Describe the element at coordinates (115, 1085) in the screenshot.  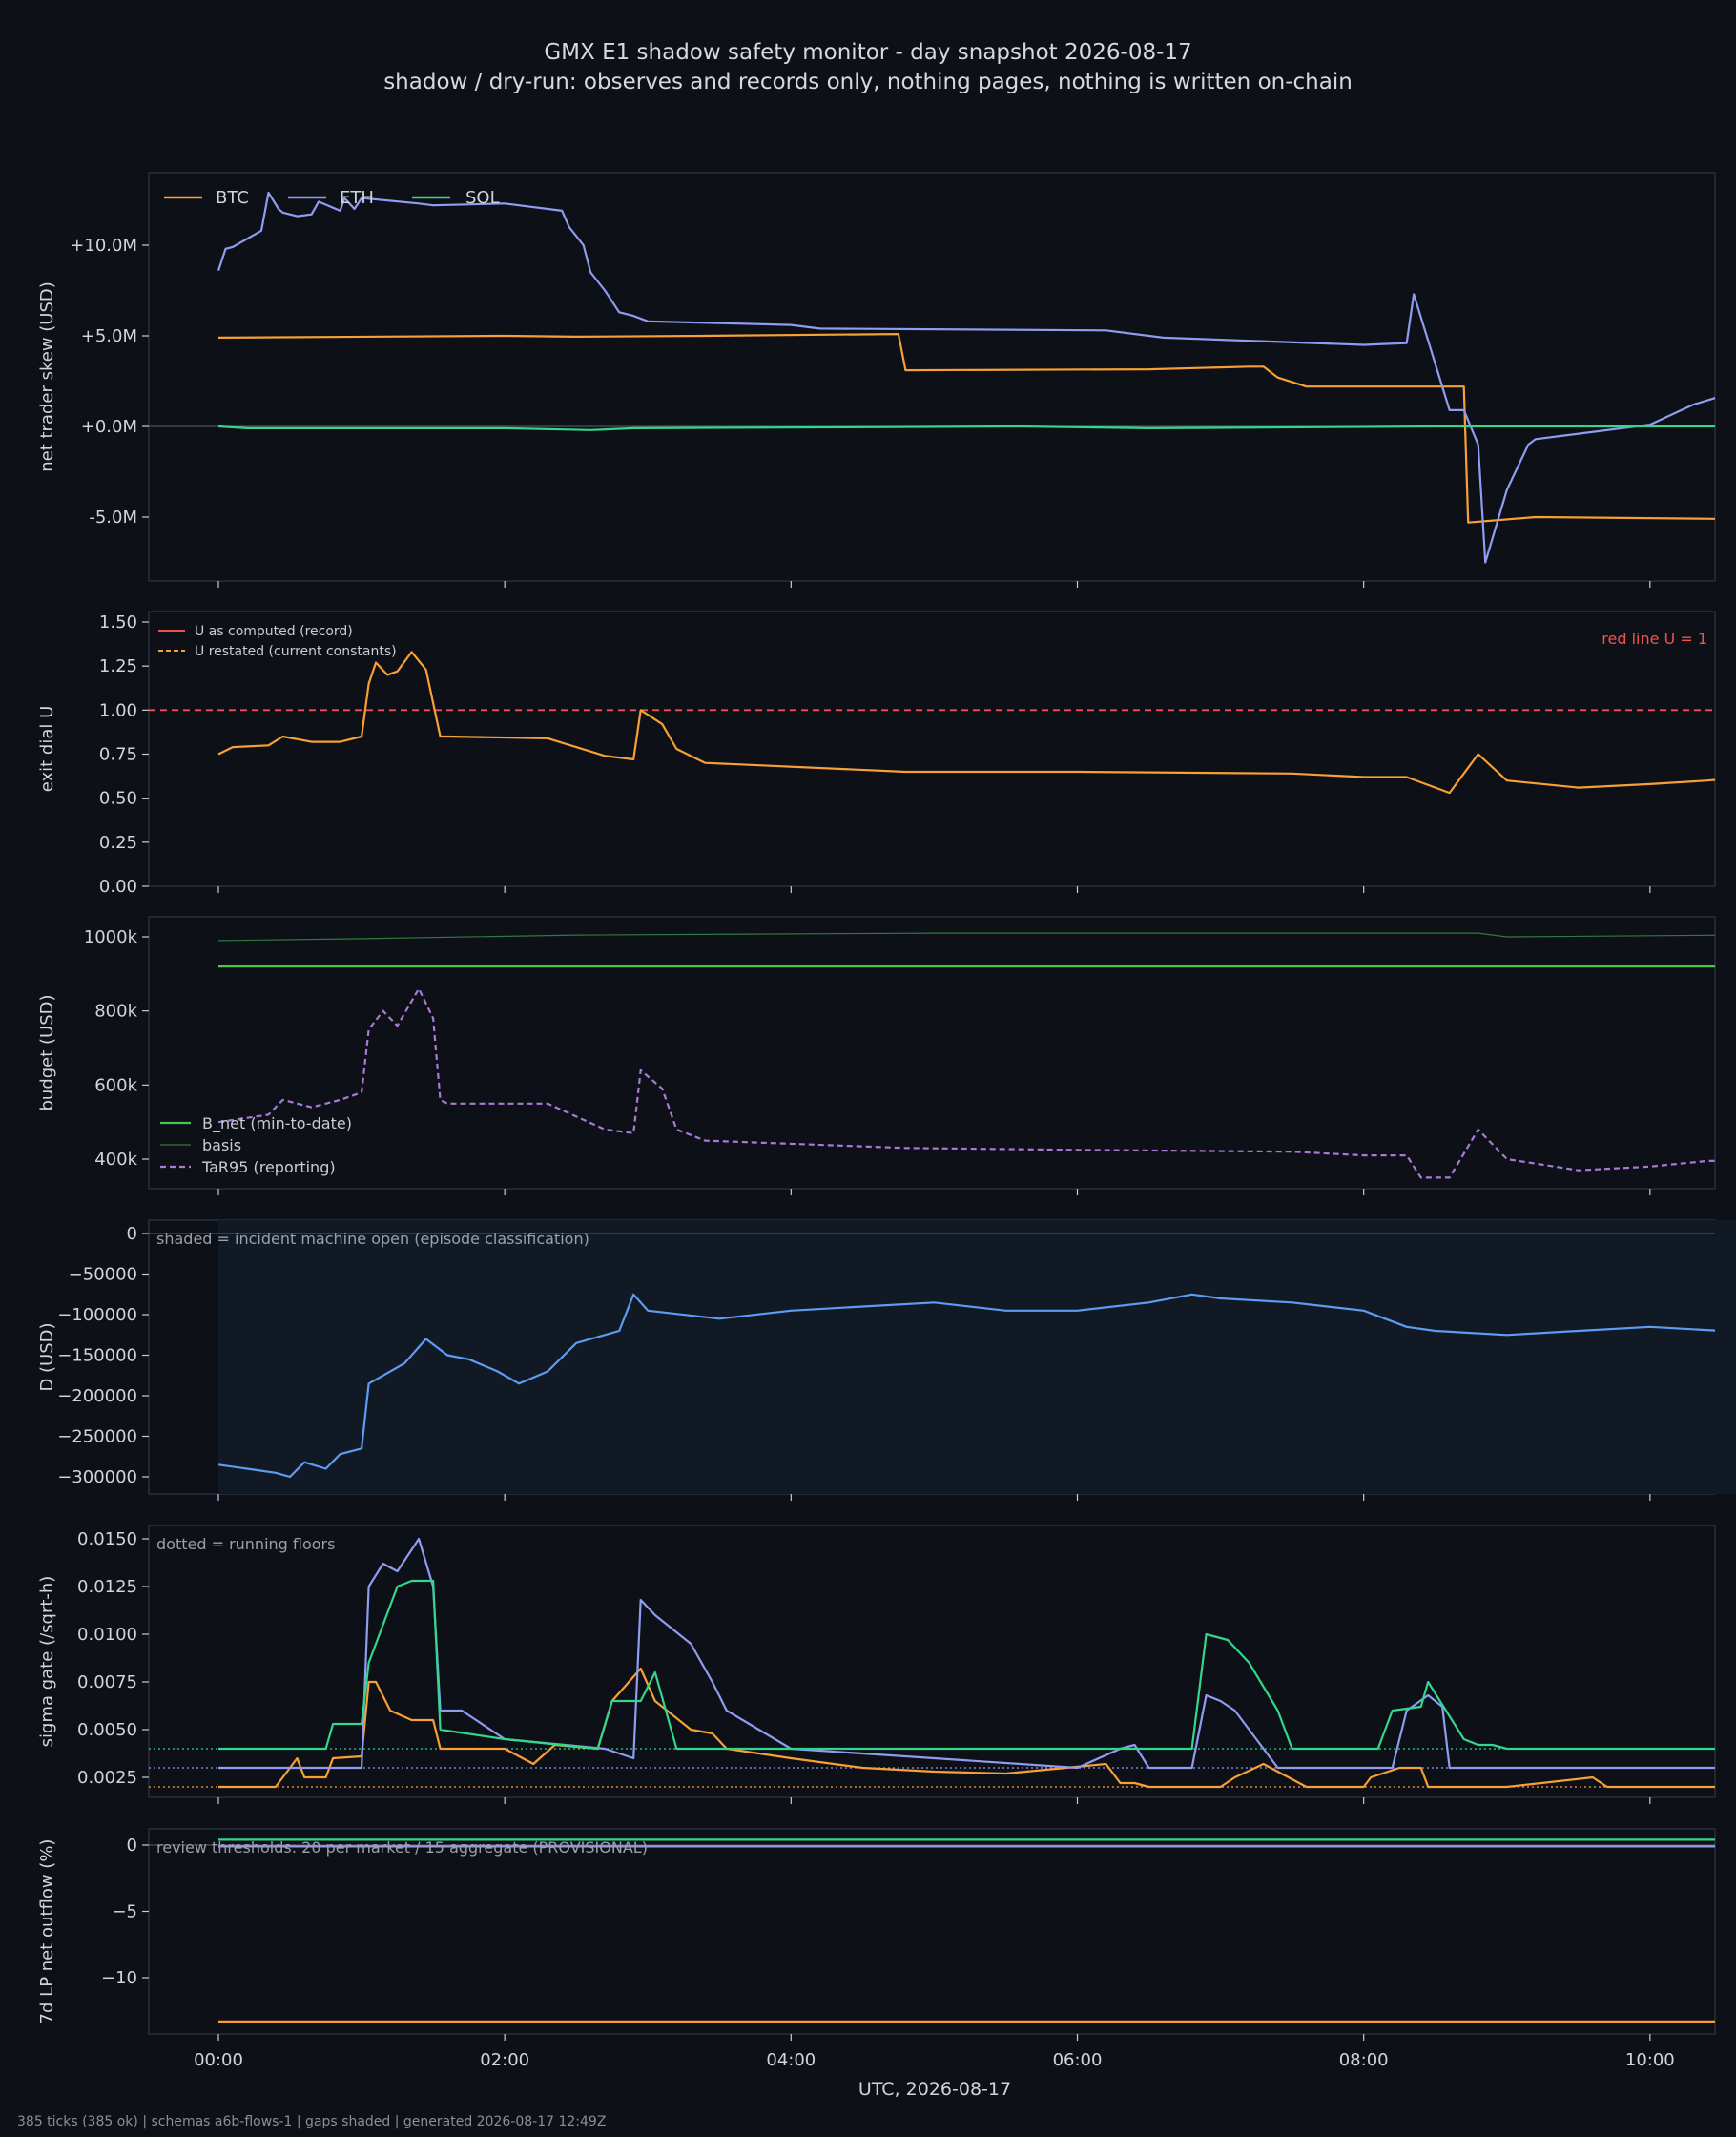
I see `y-tick-label: 600k` at that location.